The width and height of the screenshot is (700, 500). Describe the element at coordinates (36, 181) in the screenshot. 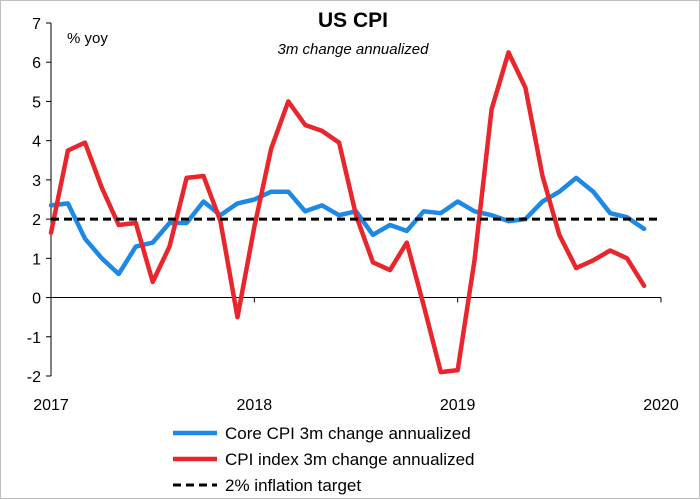

I see `y-tick-label: 3` at that location.